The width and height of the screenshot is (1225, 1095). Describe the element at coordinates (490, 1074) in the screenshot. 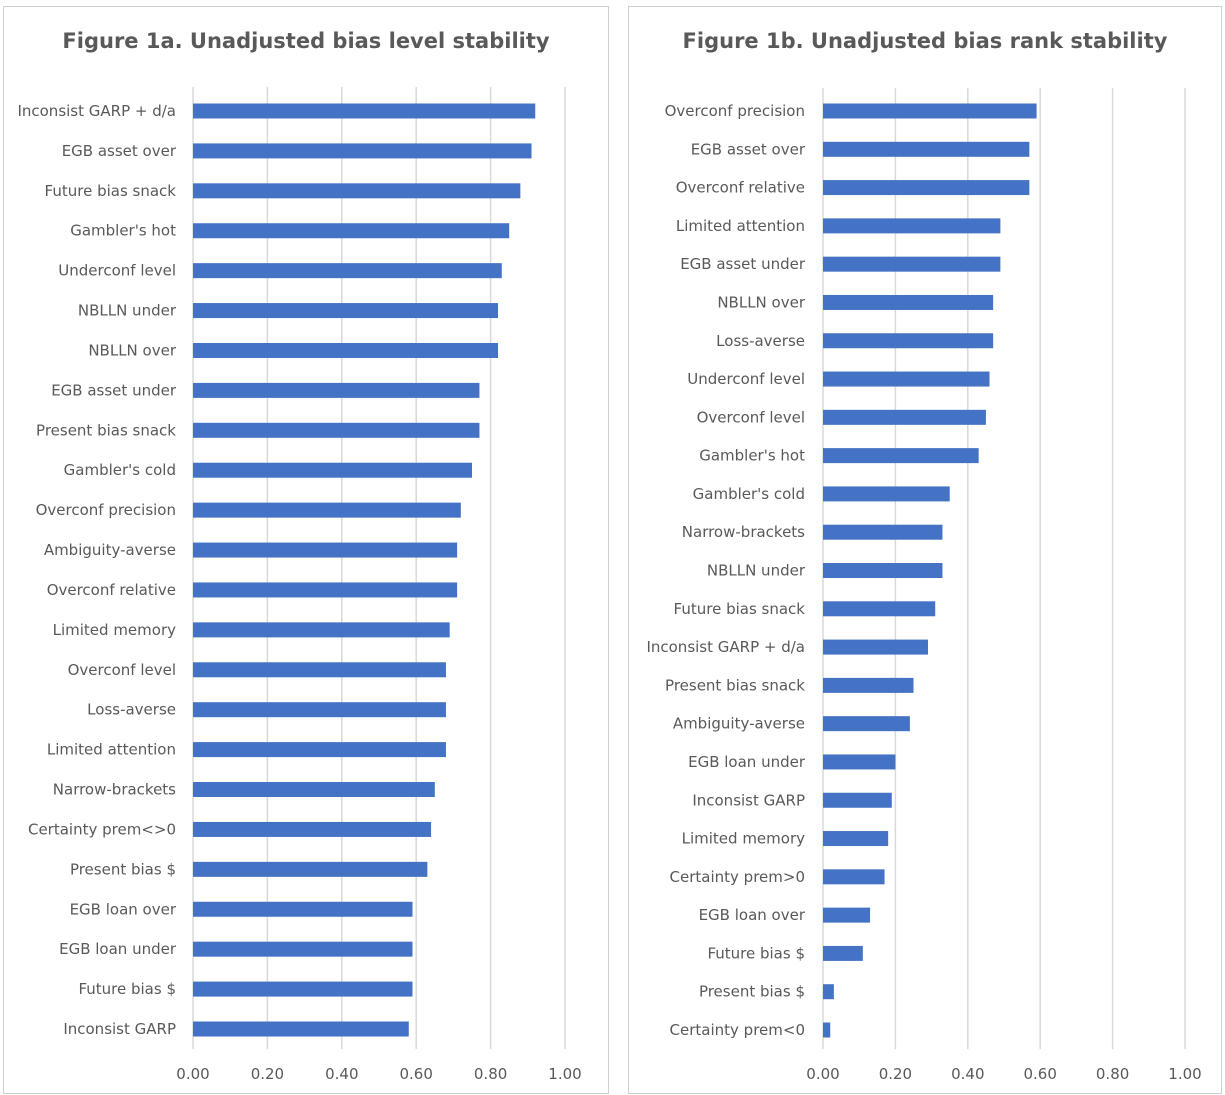

I see `x-tick-label: 0.80` at that location.